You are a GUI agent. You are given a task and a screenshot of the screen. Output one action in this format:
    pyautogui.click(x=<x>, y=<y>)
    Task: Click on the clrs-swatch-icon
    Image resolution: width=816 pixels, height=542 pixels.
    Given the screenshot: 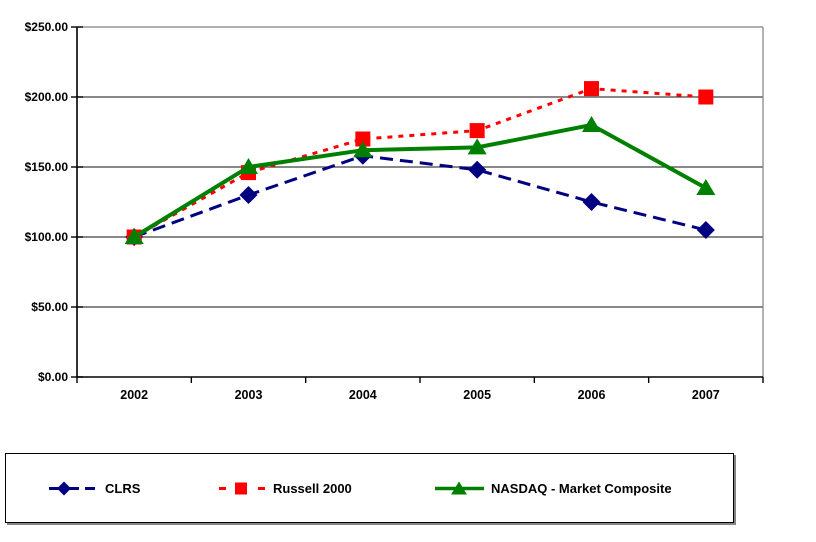 What is the action you would take?
    pyautogui.click(x=72, y=488)
    